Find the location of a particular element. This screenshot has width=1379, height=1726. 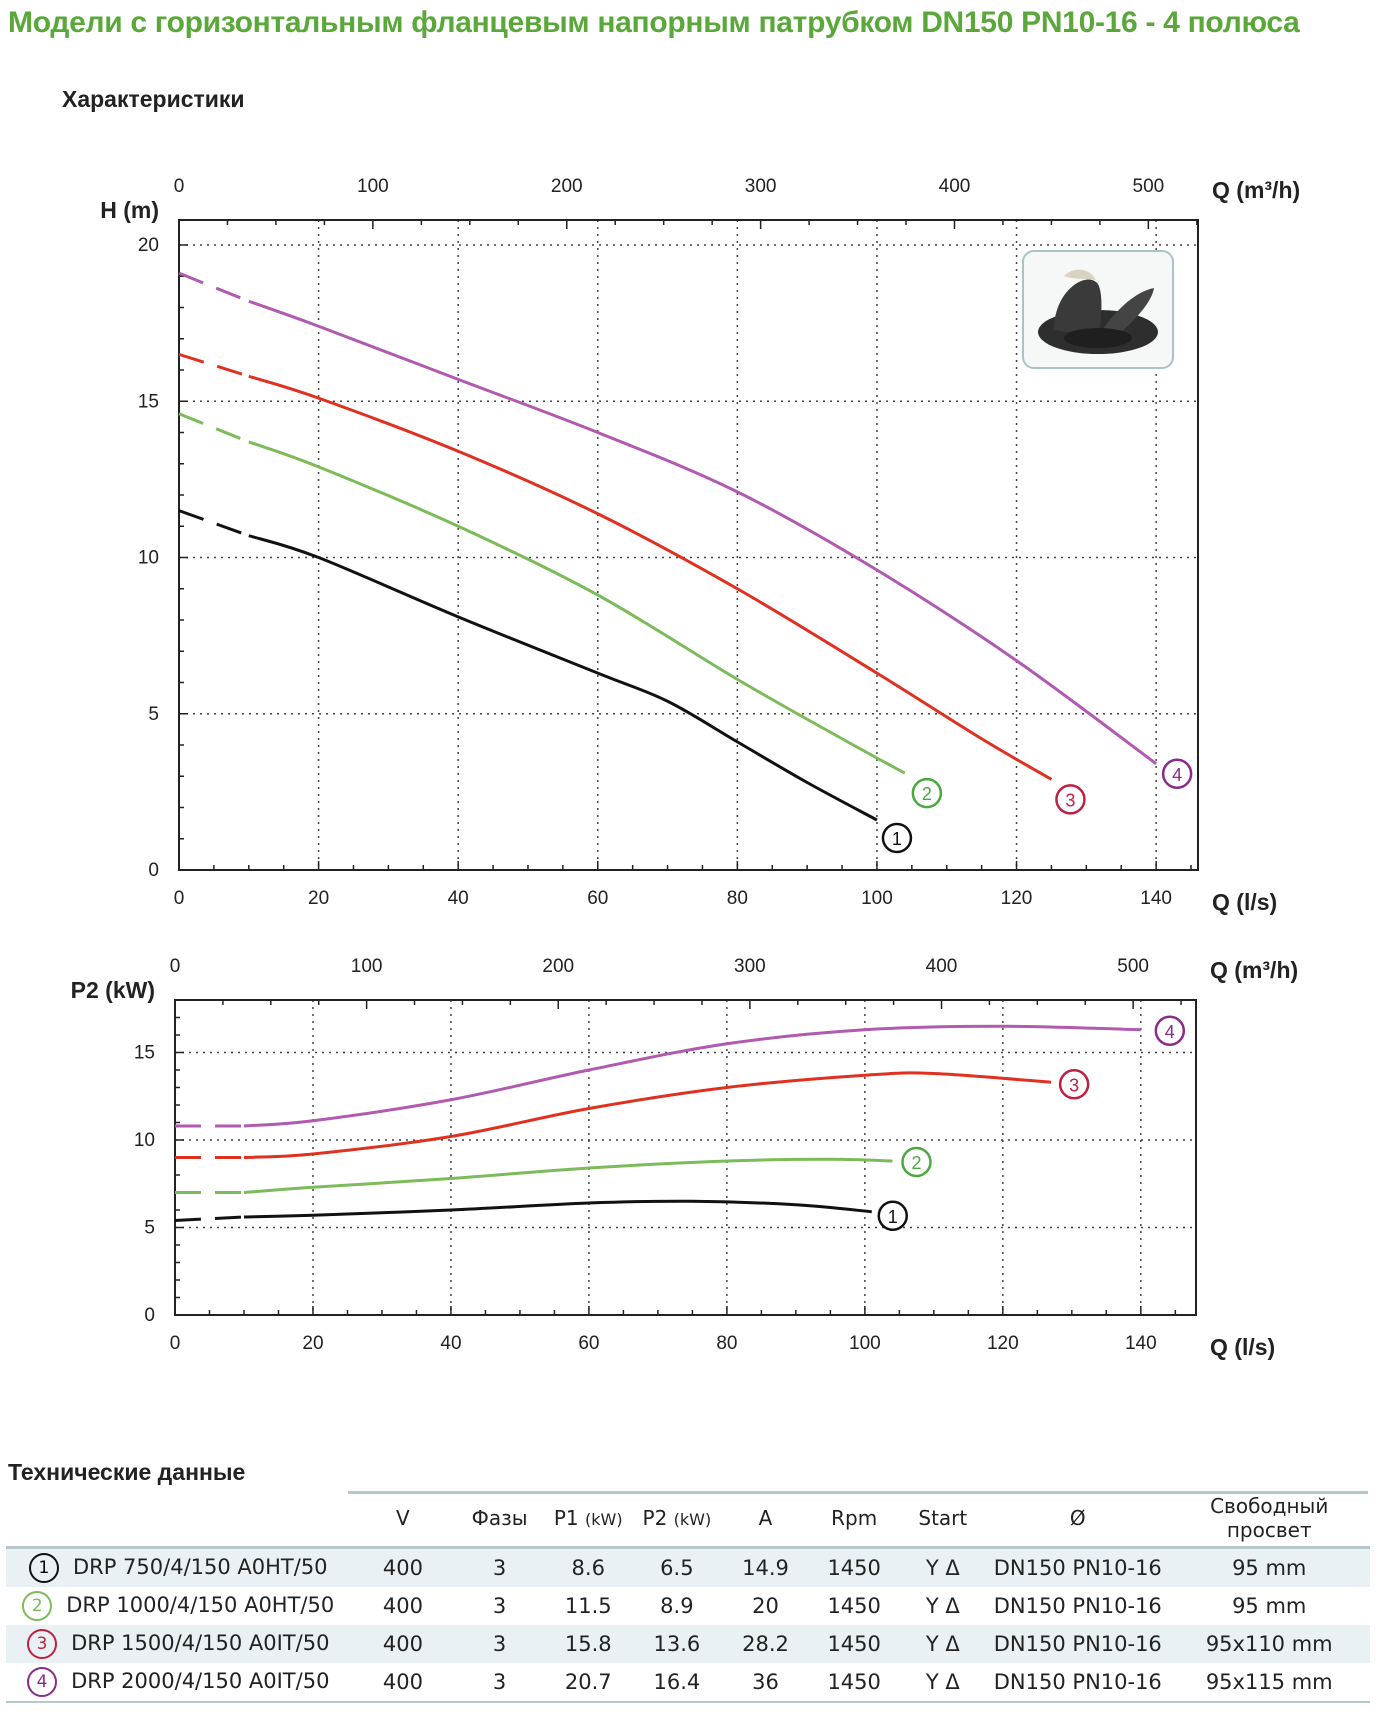

p2-cell: 16.4 is located at coordinates (677, 1682).